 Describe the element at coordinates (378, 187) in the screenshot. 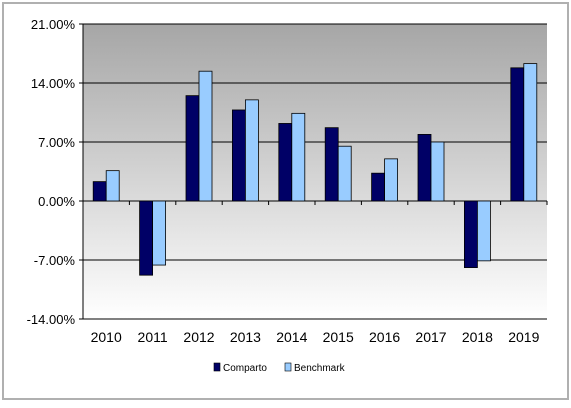

I see `bar-comparto-2016` at that location.